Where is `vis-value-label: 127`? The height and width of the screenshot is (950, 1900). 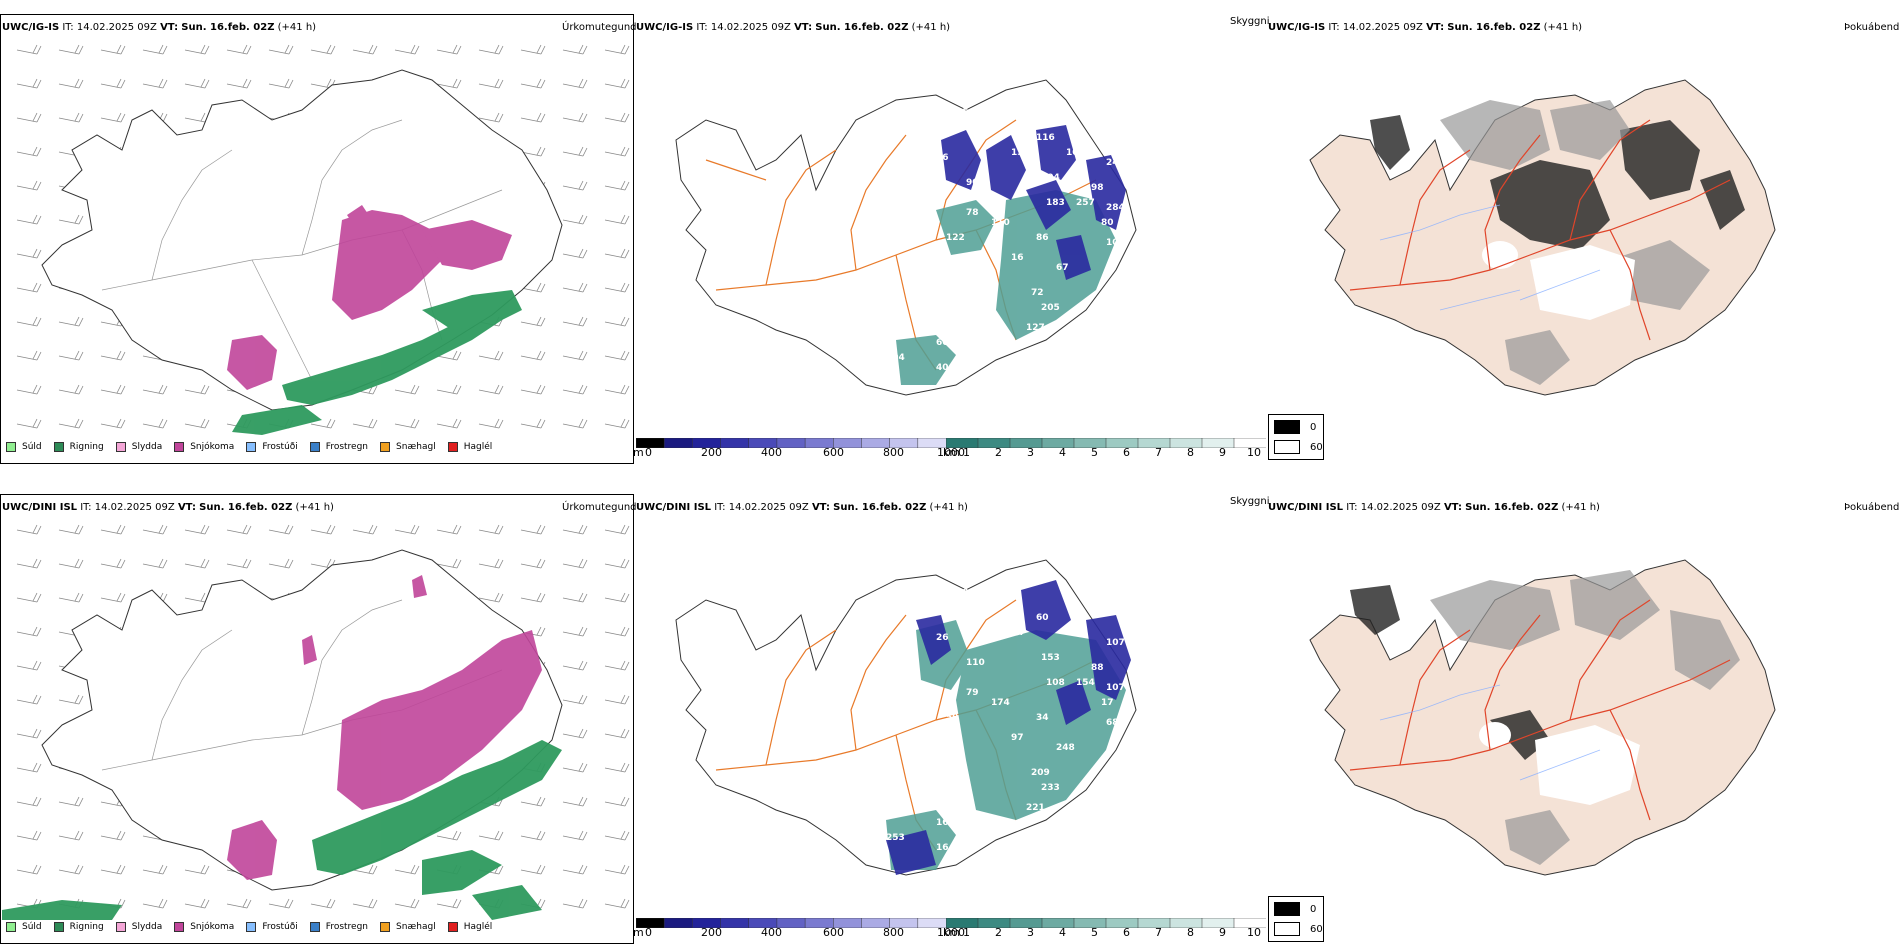 vis-value-label: 127 is located at coordinates (1035, 328).